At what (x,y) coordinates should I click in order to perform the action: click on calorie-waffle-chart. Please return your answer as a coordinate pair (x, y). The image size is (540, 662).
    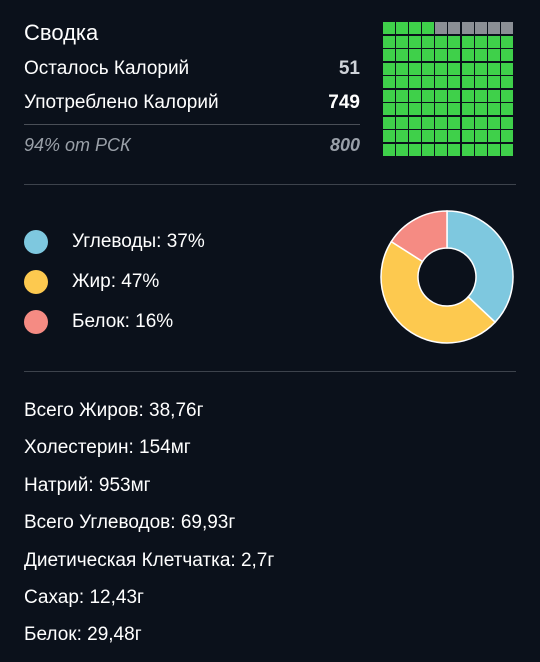
    Looking at the image, I should click on (449, 89).